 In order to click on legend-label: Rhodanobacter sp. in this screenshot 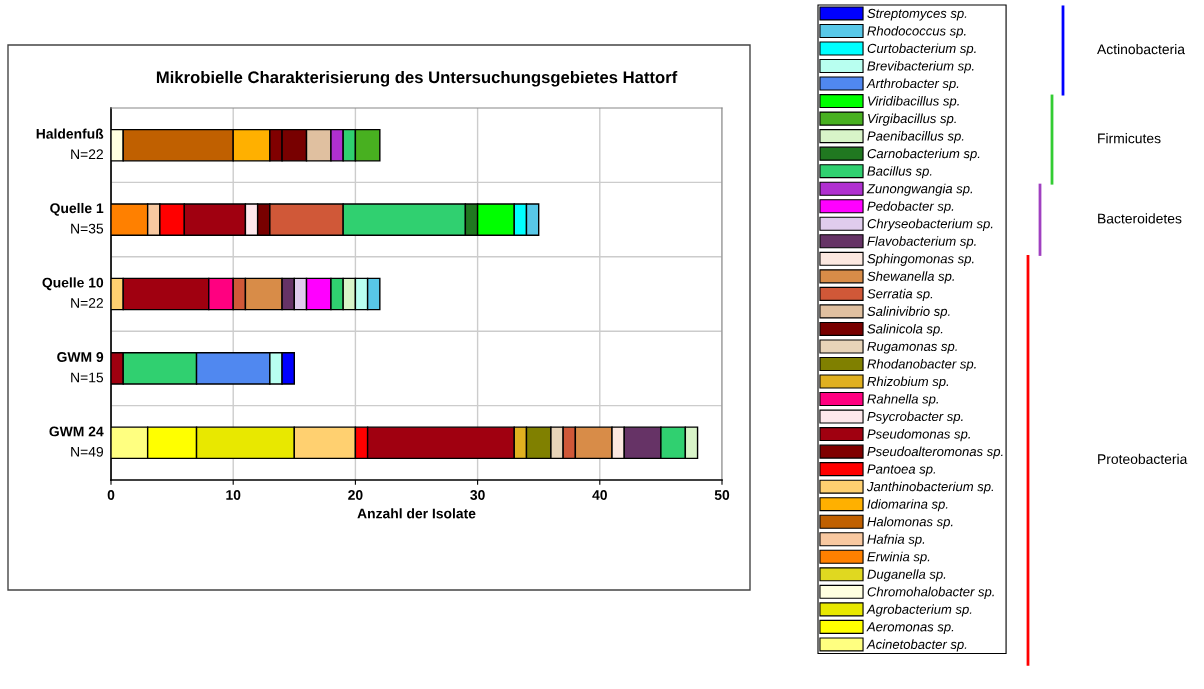, I will do `click(921, 365)`.